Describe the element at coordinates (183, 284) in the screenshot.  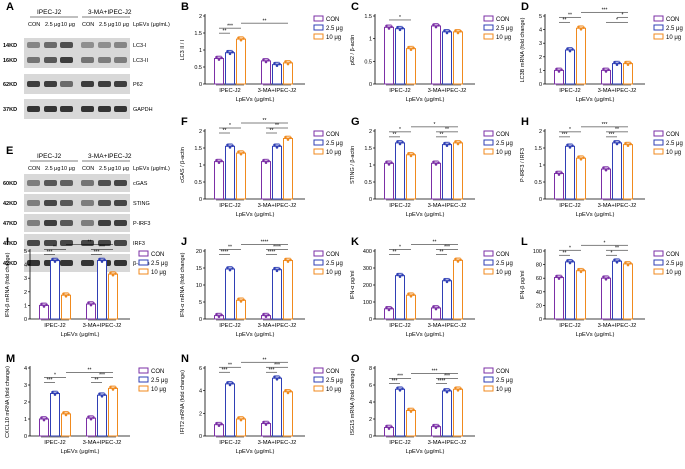
I see `y-axis-label: IFN-α mRNA (fold change)` at that location.